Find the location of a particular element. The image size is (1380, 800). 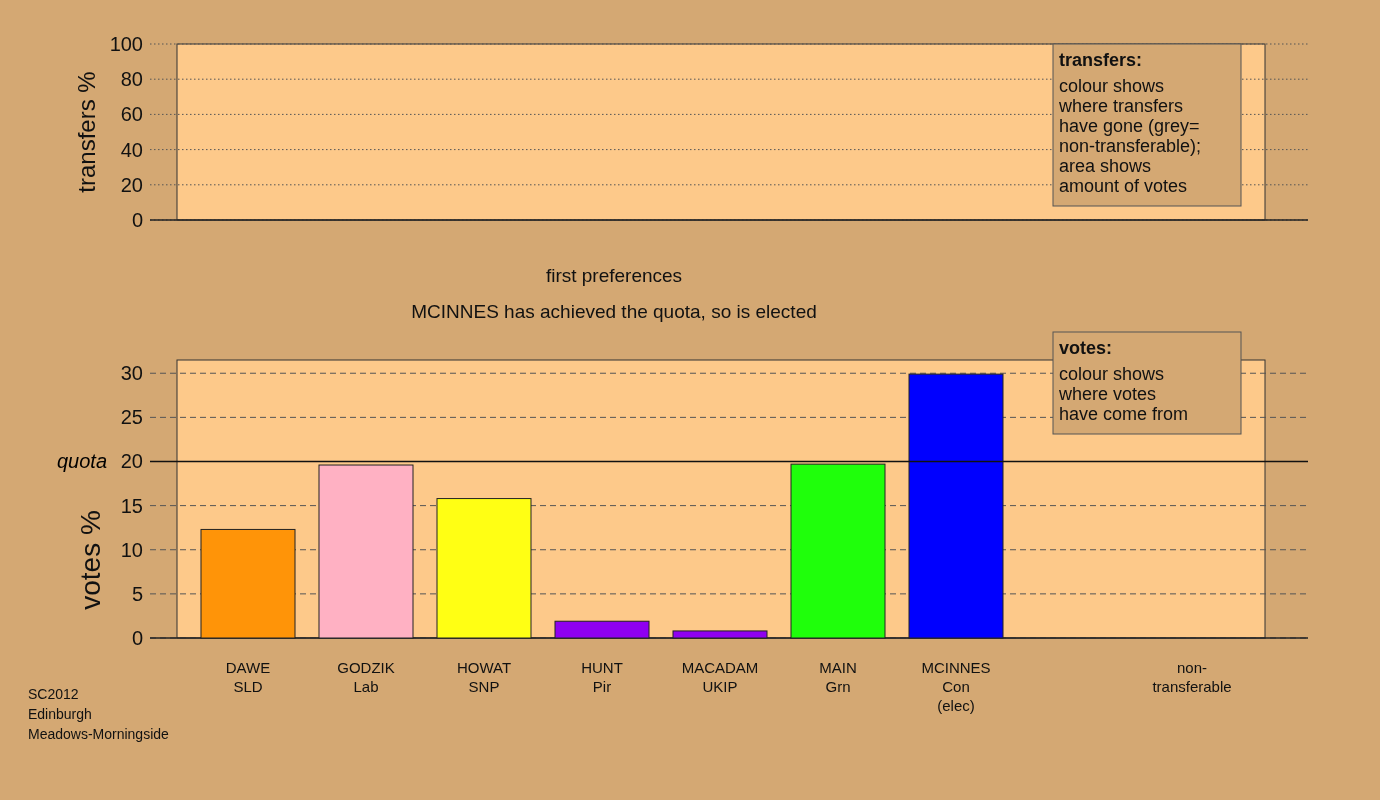

chart-title: first preferences is located at coordinates (614, 275).